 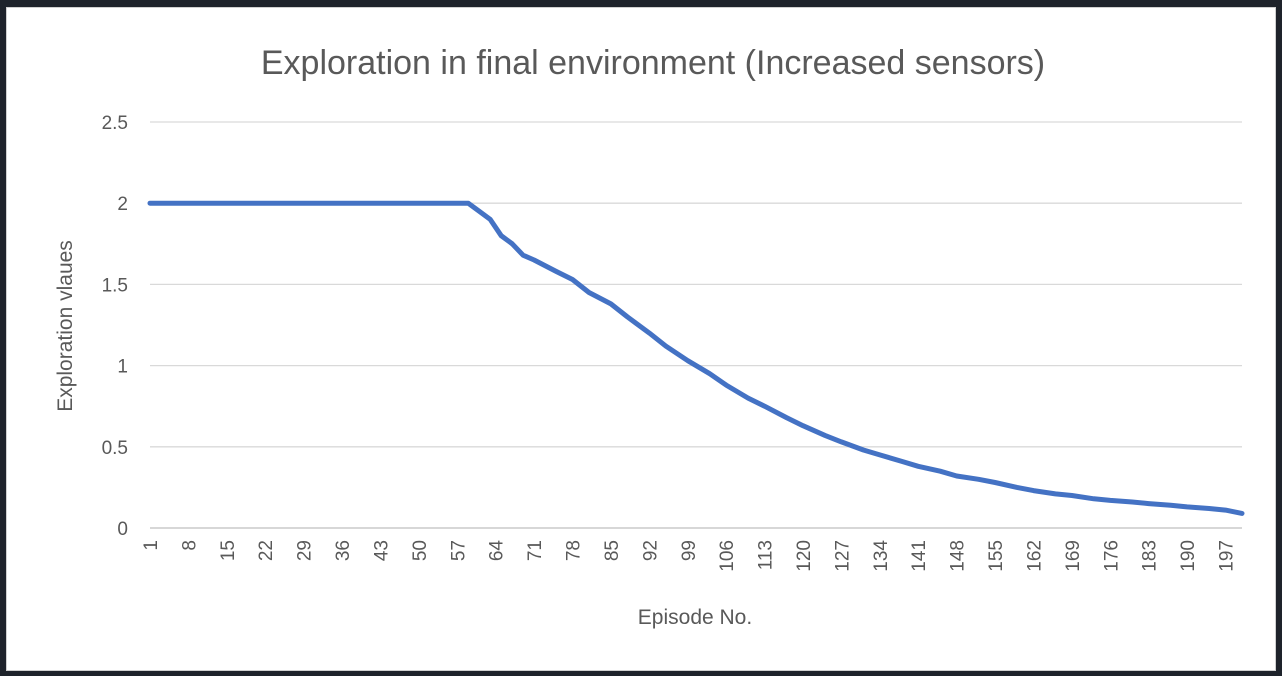 What do you see at coordinates (766, 555) in the screenshot?
I see `x-tick-label: 113` at bounding box center [766, 555].